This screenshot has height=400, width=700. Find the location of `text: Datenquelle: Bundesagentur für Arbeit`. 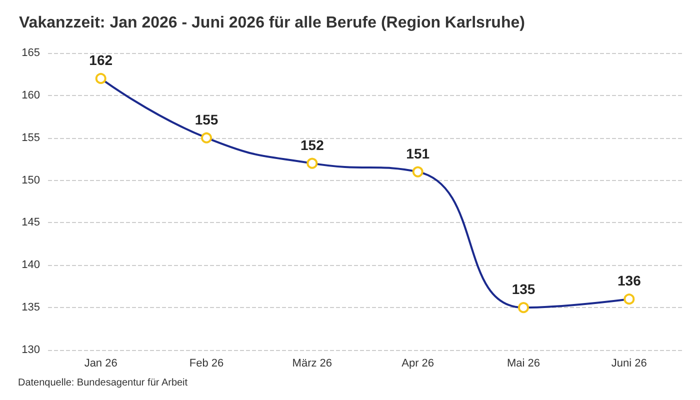

text: Datenquelle: Bundesagentur für Arbeit is located at coordinates (103, 383).